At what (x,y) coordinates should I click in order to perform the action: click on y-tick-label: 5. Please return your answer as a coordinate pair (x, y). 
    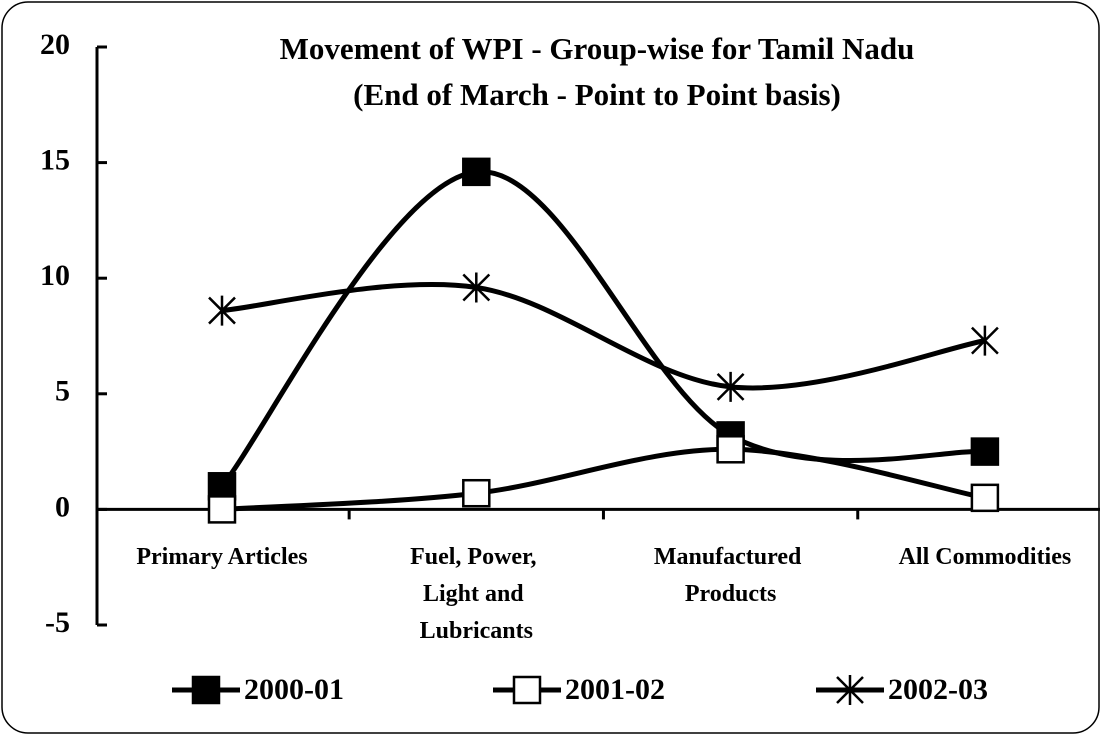
    Looking at the image, I should click on (62, 391).